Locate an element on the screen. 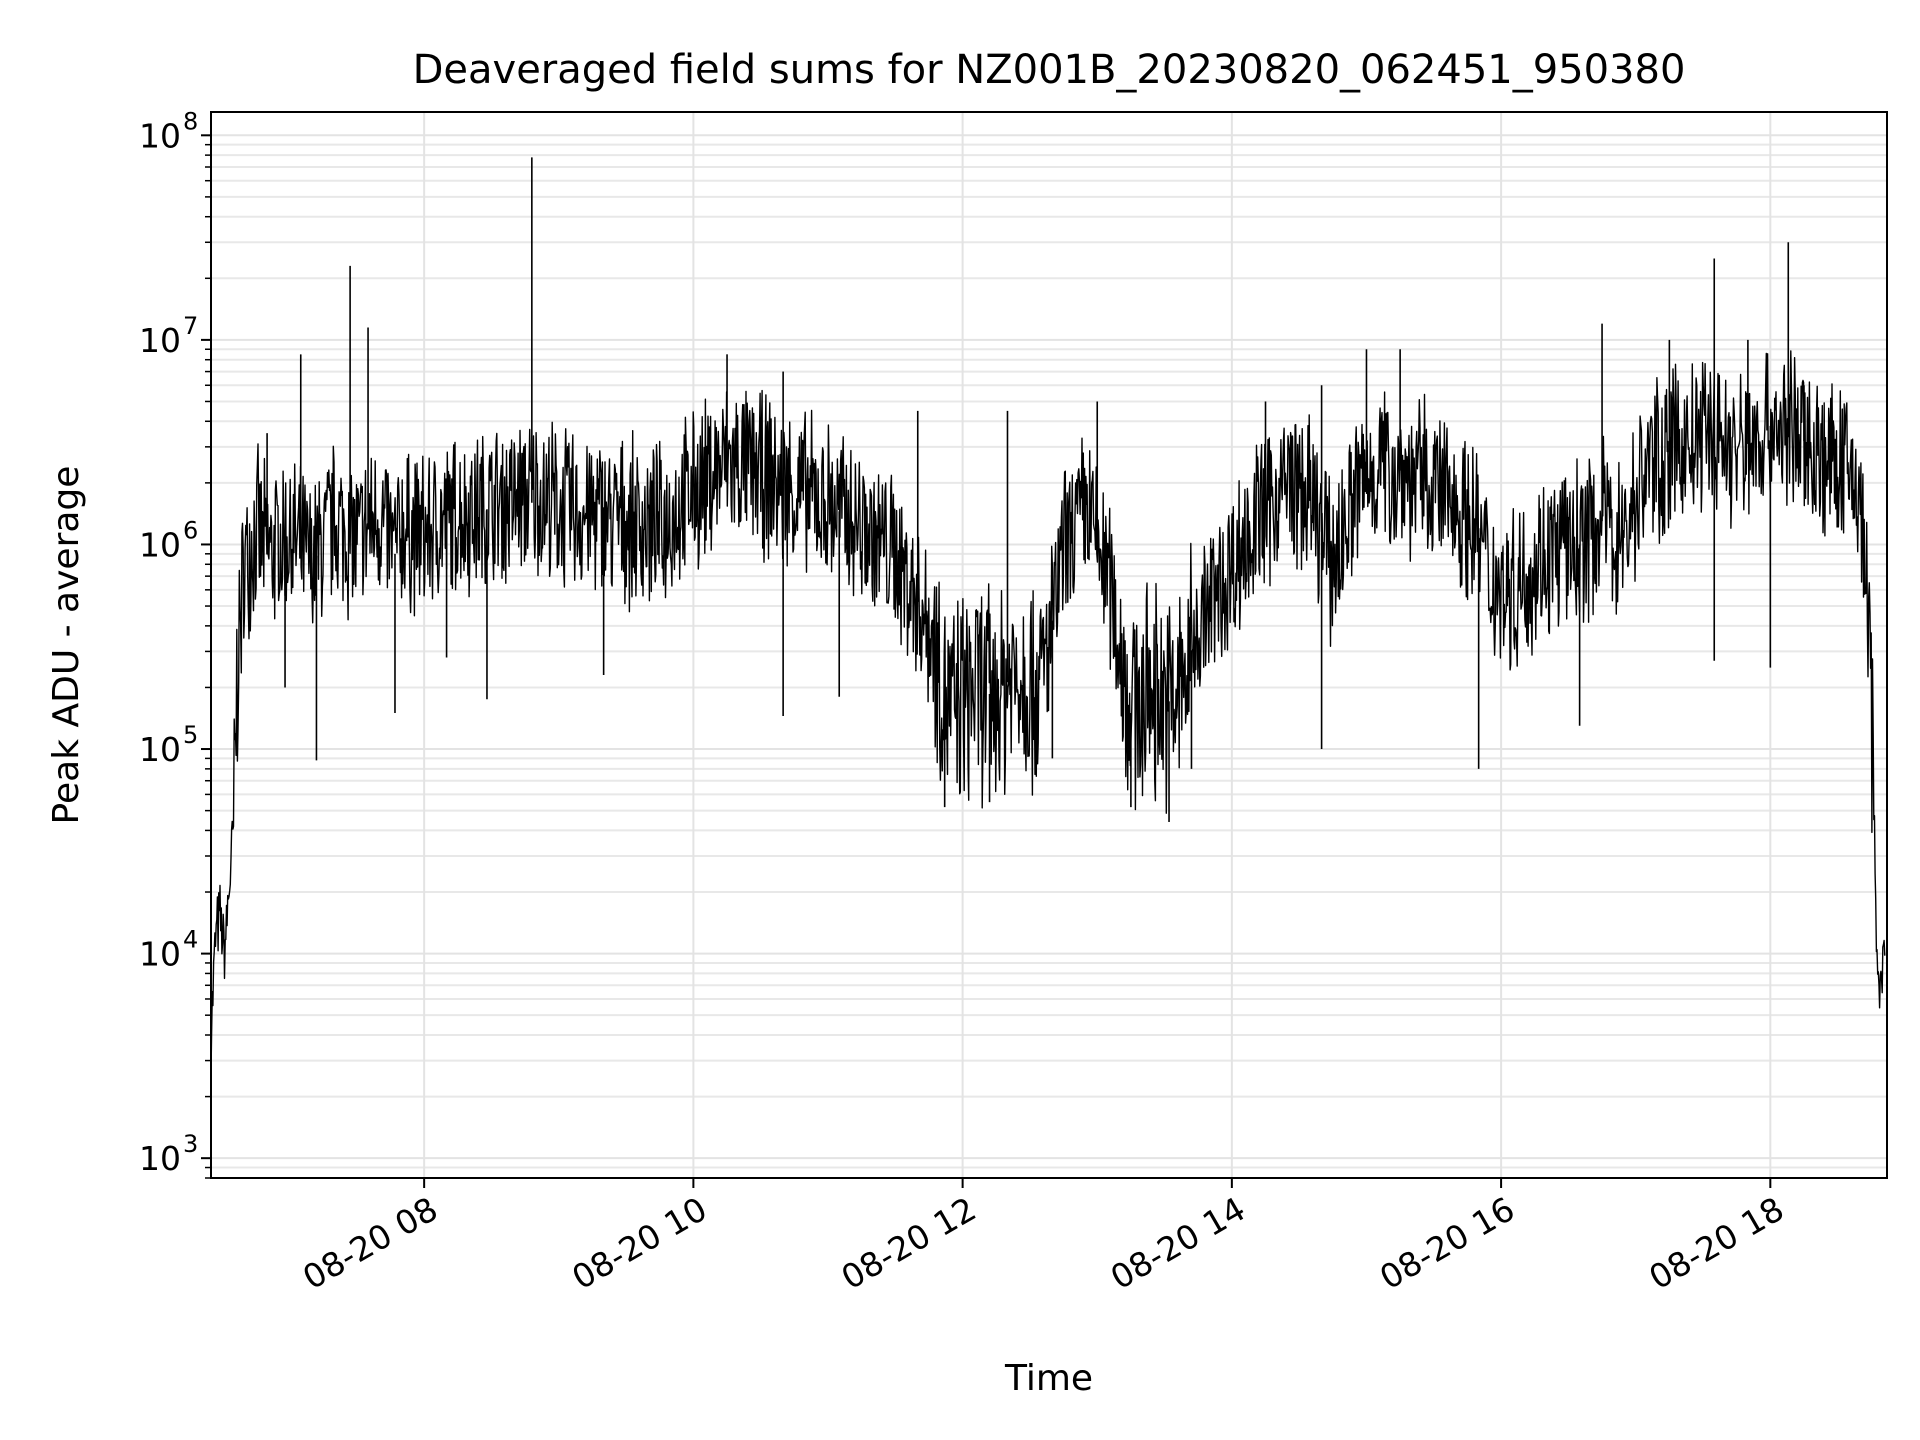 The width and height of the screenshot is (1920, 1440). y-axis-label: Peak ADU - average is located at coordinates (66, 645).